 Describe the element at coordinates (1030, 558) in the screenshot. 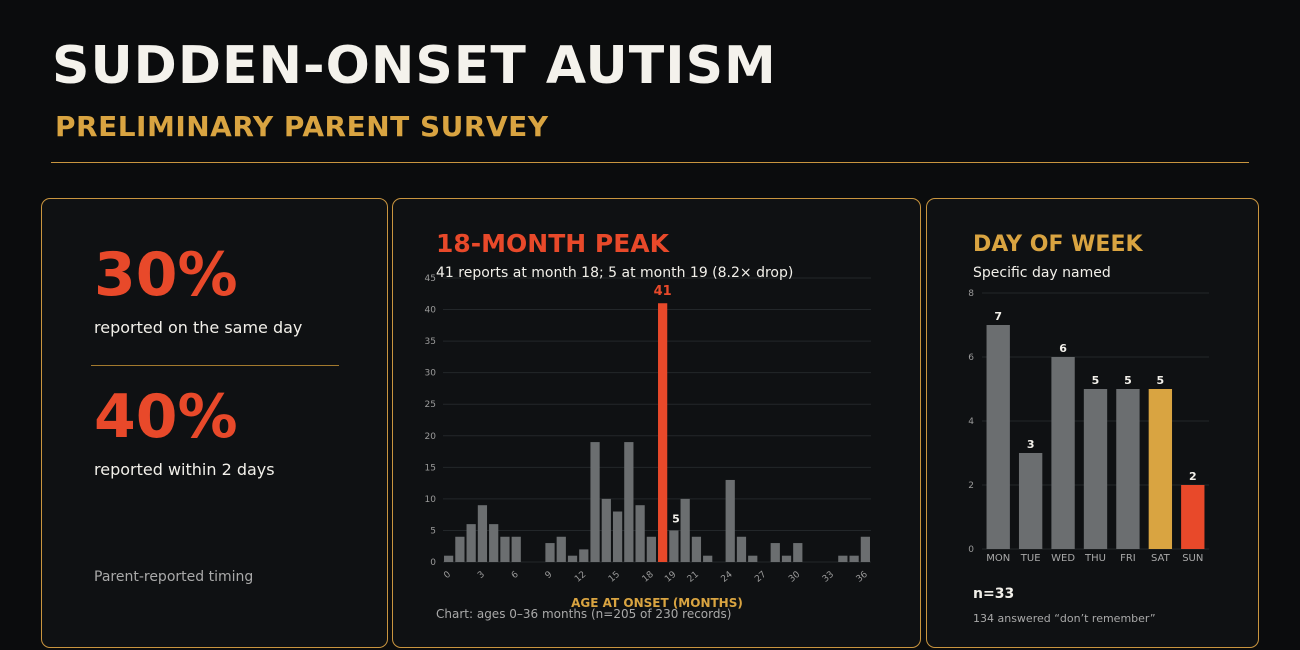

I see `dow-x-tick-label: TUE` at that location.